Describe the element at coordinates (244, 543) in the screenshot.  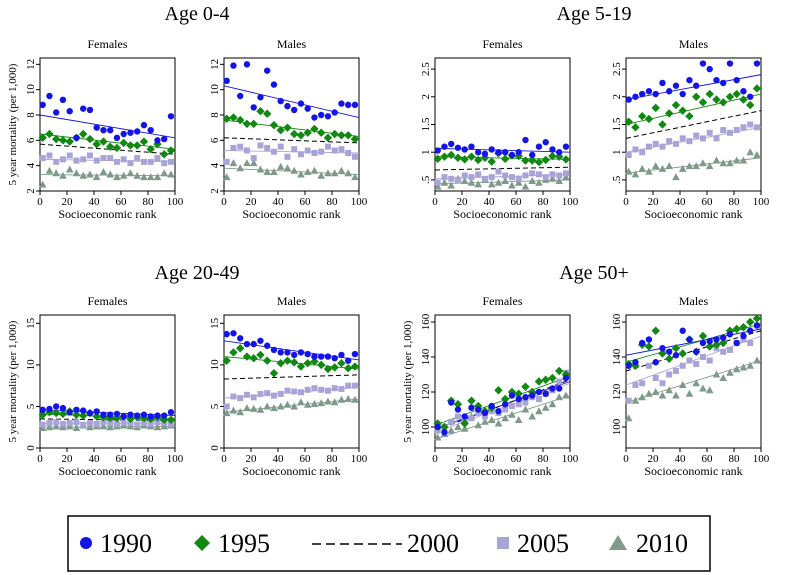
I see `legend-label-1995: 1995` at that location.